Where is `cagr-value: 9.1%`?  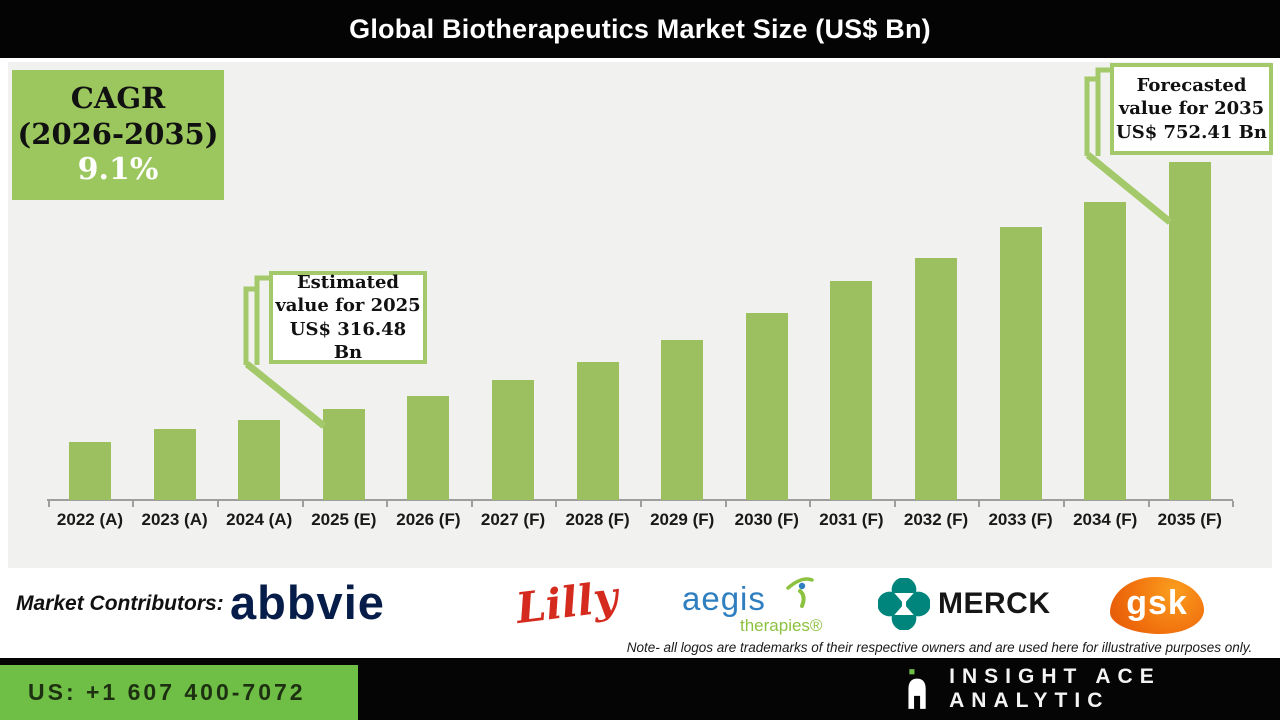 cagr-value: 9.1% is located at coordinates (118, 170).